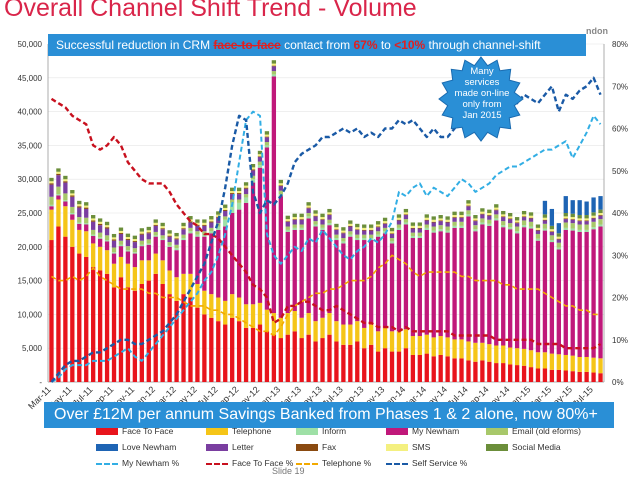 The width and height of the screenshot is (638, 479). What do you see at coordinates (321, 431) in the screenshot?
I see `legend-item: Inform` at bounding box center [321, 431].